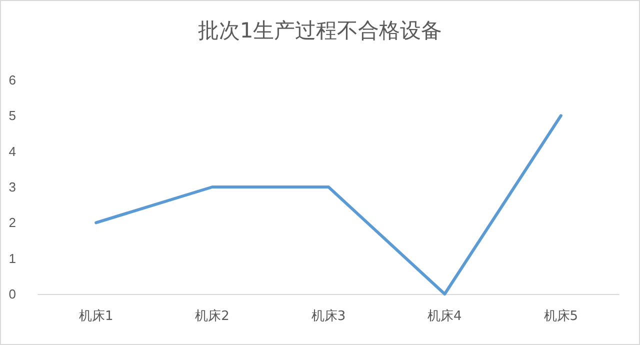 The height and width of the screenshot is (345, 640). What do you see at coordinates (12, 258) in the screenshot?
I see `y-tick-label: 1` at bounding box center [12, 258].